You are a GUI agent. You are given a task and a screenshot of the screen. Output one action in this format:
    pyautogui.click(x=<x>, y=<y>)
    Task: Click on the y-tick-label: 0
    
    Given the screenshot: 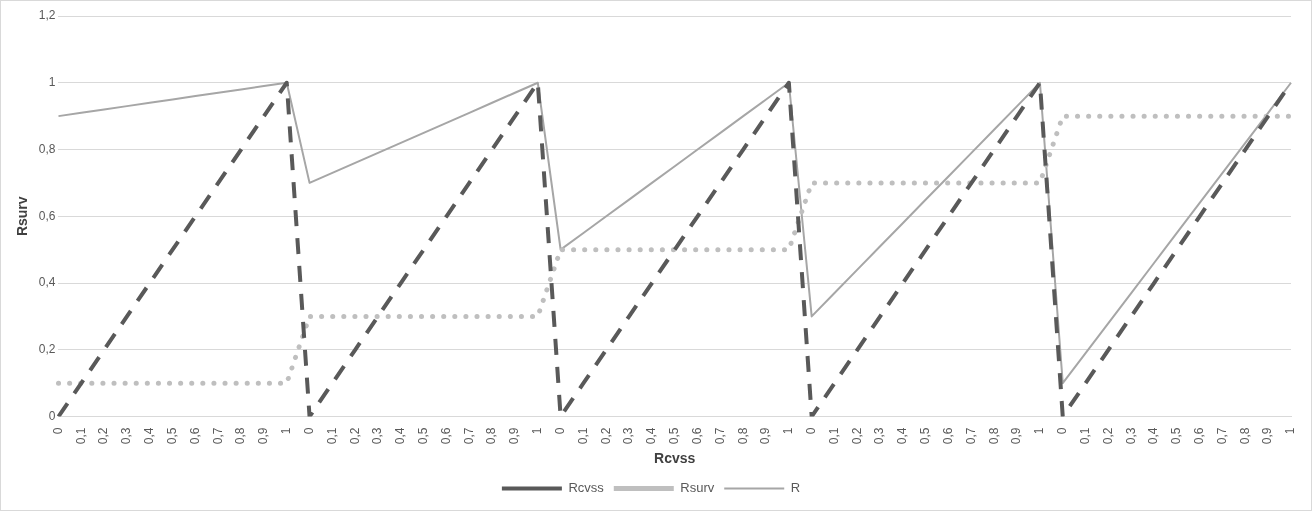 What is the action you would take?
    pyautogui.click(x=52, y=415)
    